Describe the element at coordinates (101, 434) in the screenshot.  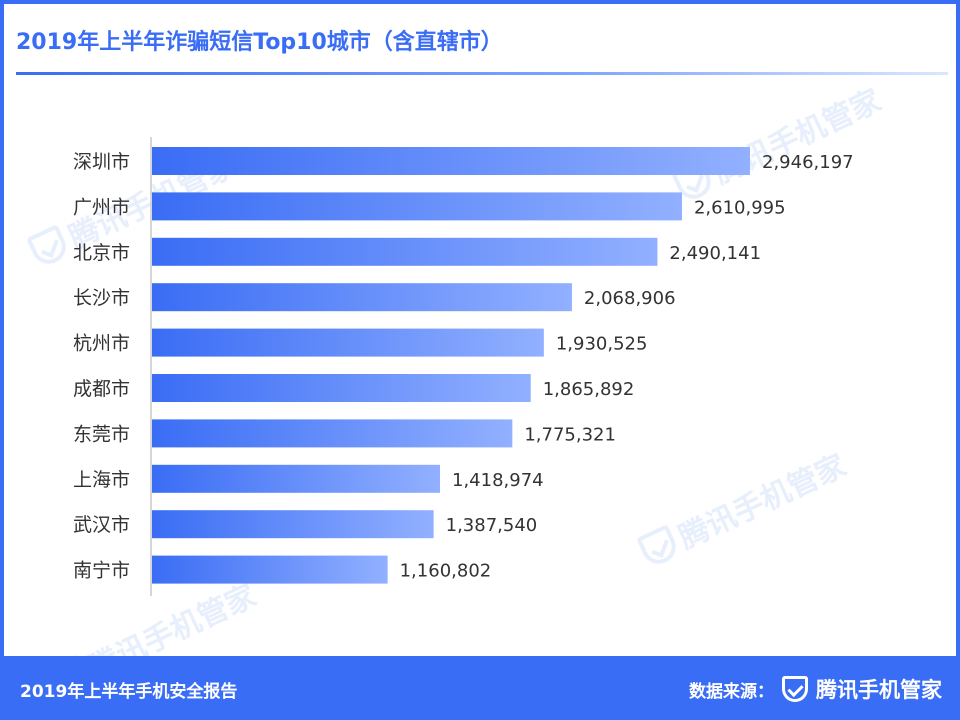
I see `category-label: 东莞市` at that location.